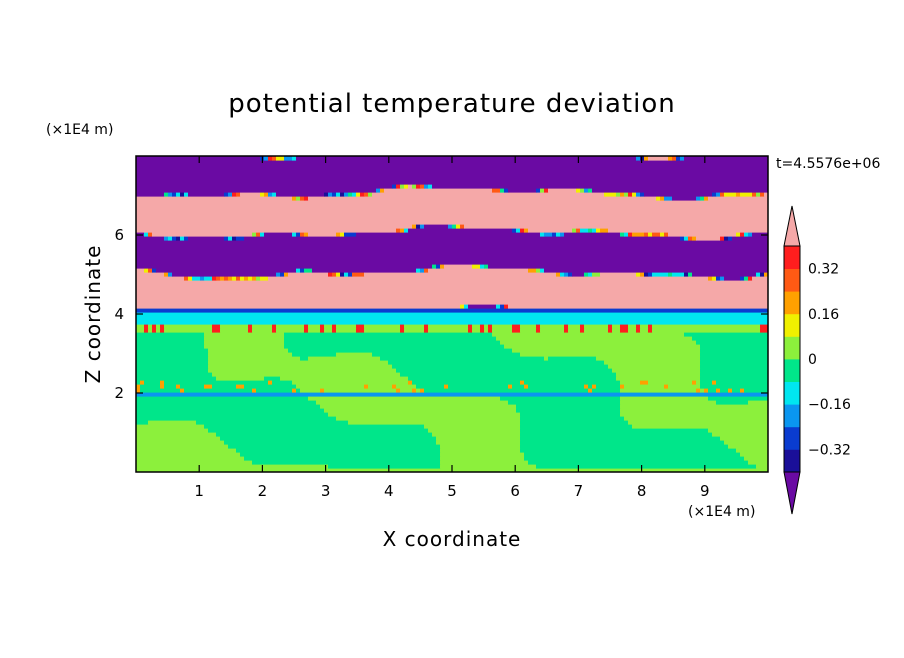 The height and width of the screenshot is (658, 904). Describe the element at coordinates (79, 130) in the screenshot. I see `y-unit-label: (×1E4 m)` at that location.